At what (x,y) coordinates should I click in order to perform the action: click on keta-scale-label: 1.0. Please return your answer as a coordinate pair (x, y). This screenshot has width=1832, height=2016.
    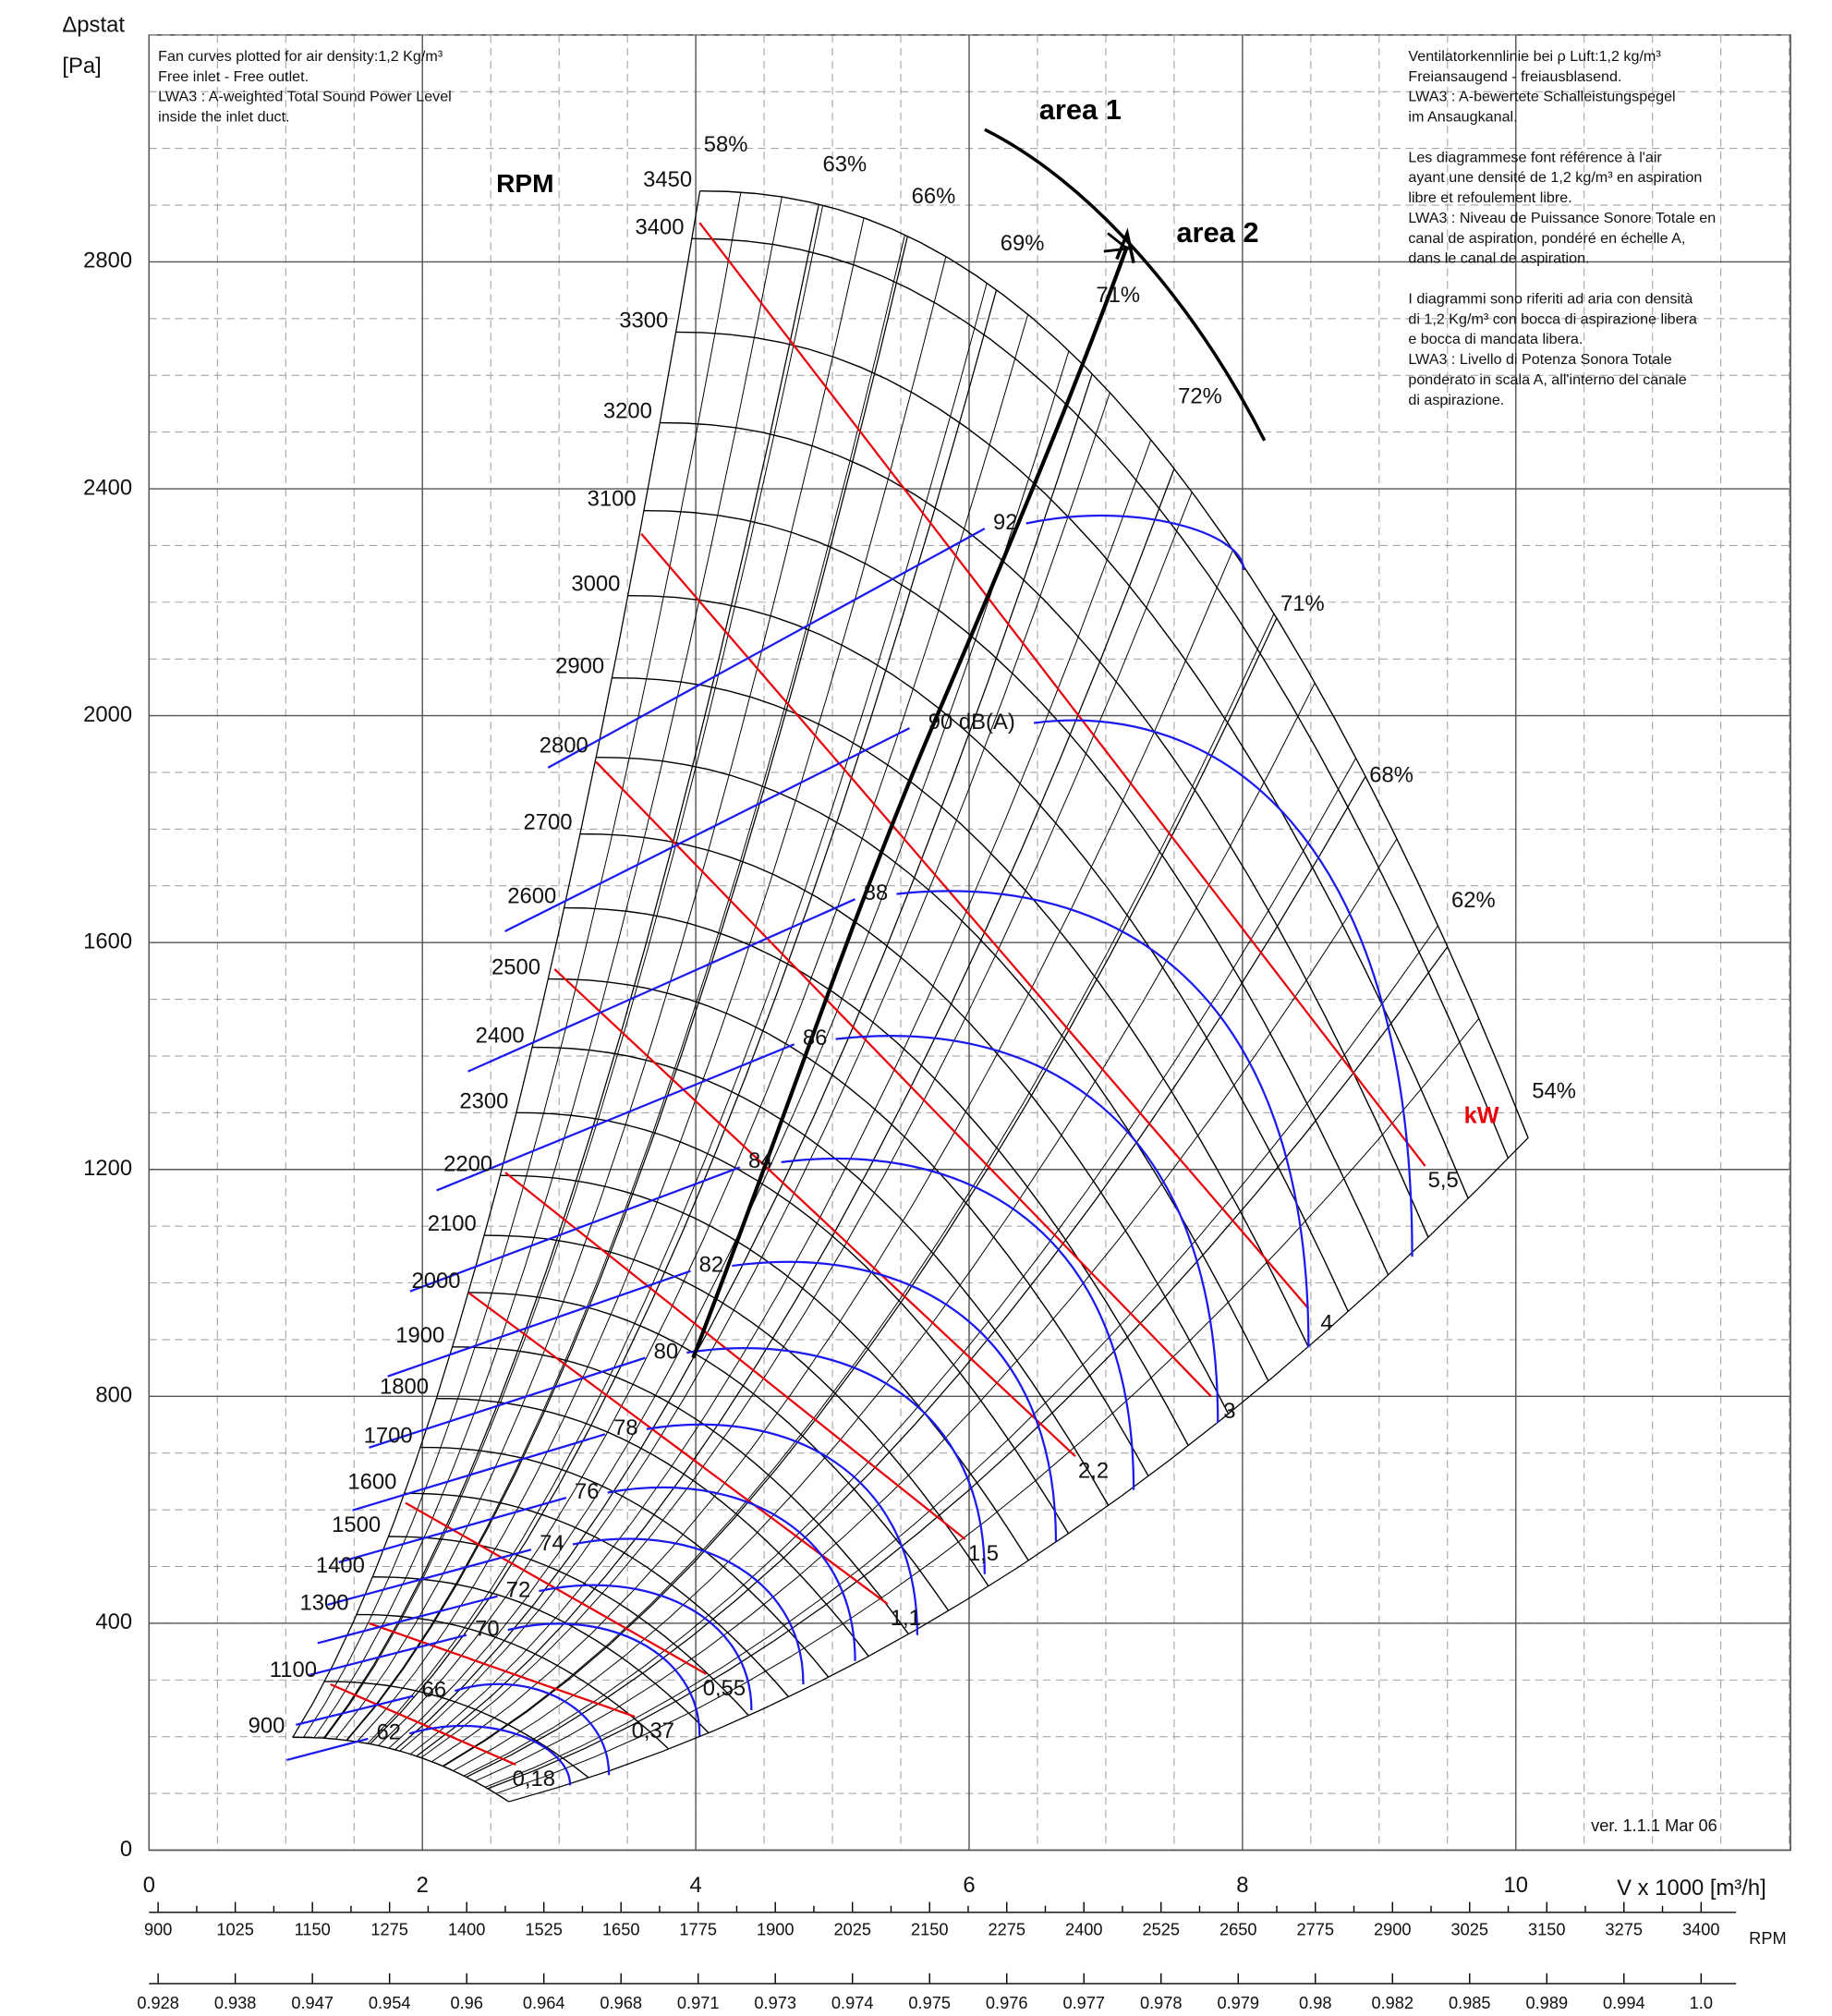
    Looking at the image, I should click on (1702, 2002).